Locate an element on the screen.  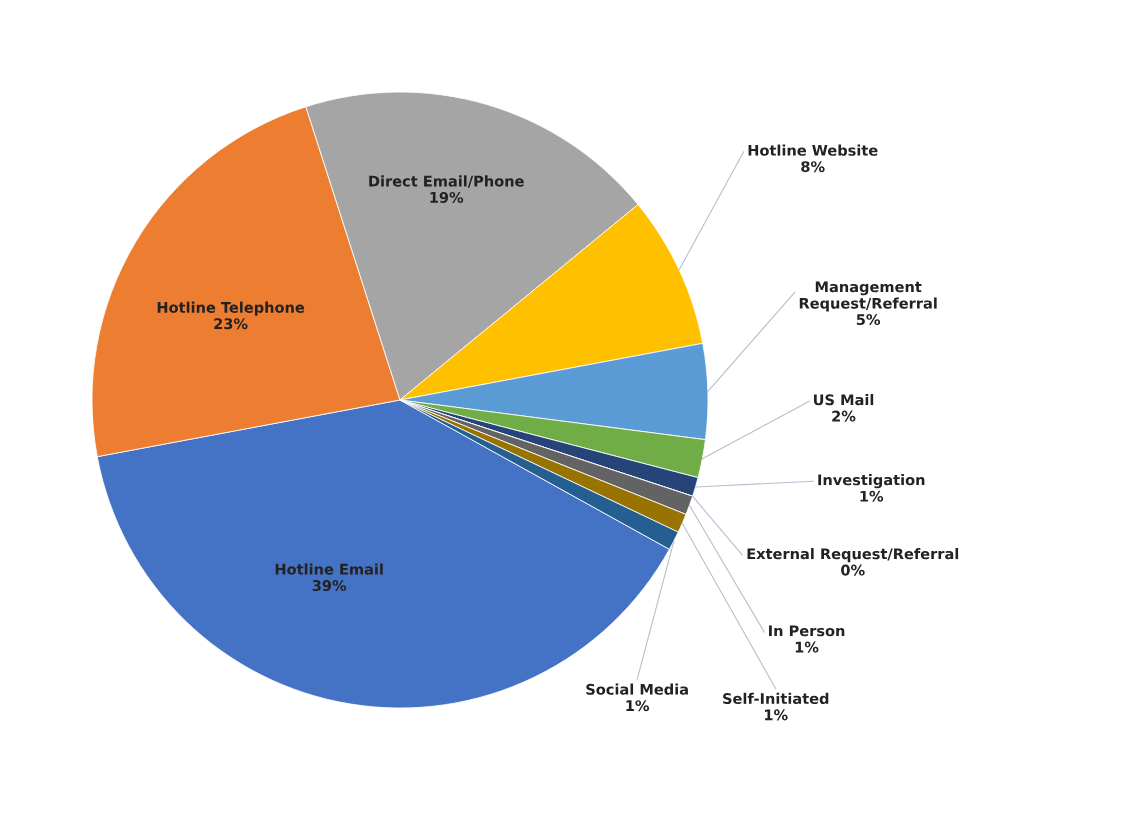
data-label: 8% is located at coordinates (813, 167).